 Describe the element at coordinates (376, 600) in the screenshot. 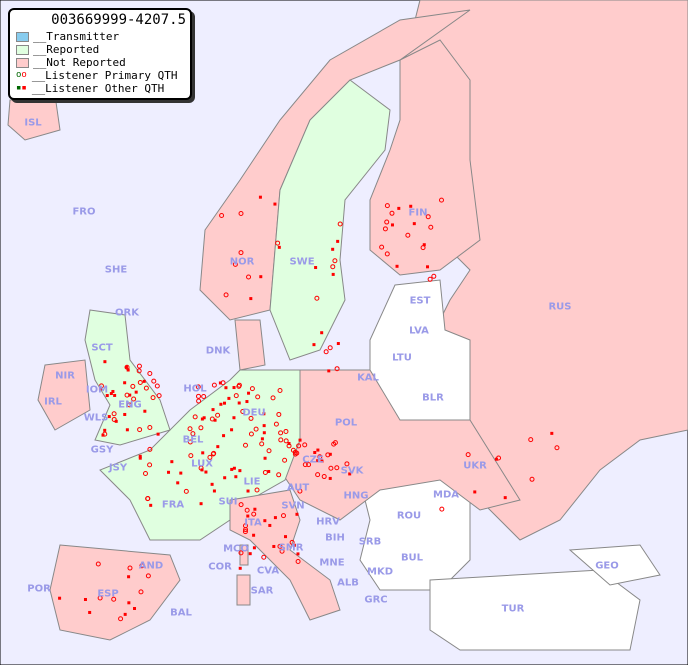

I see `country-label-grc: GRC` at that location.